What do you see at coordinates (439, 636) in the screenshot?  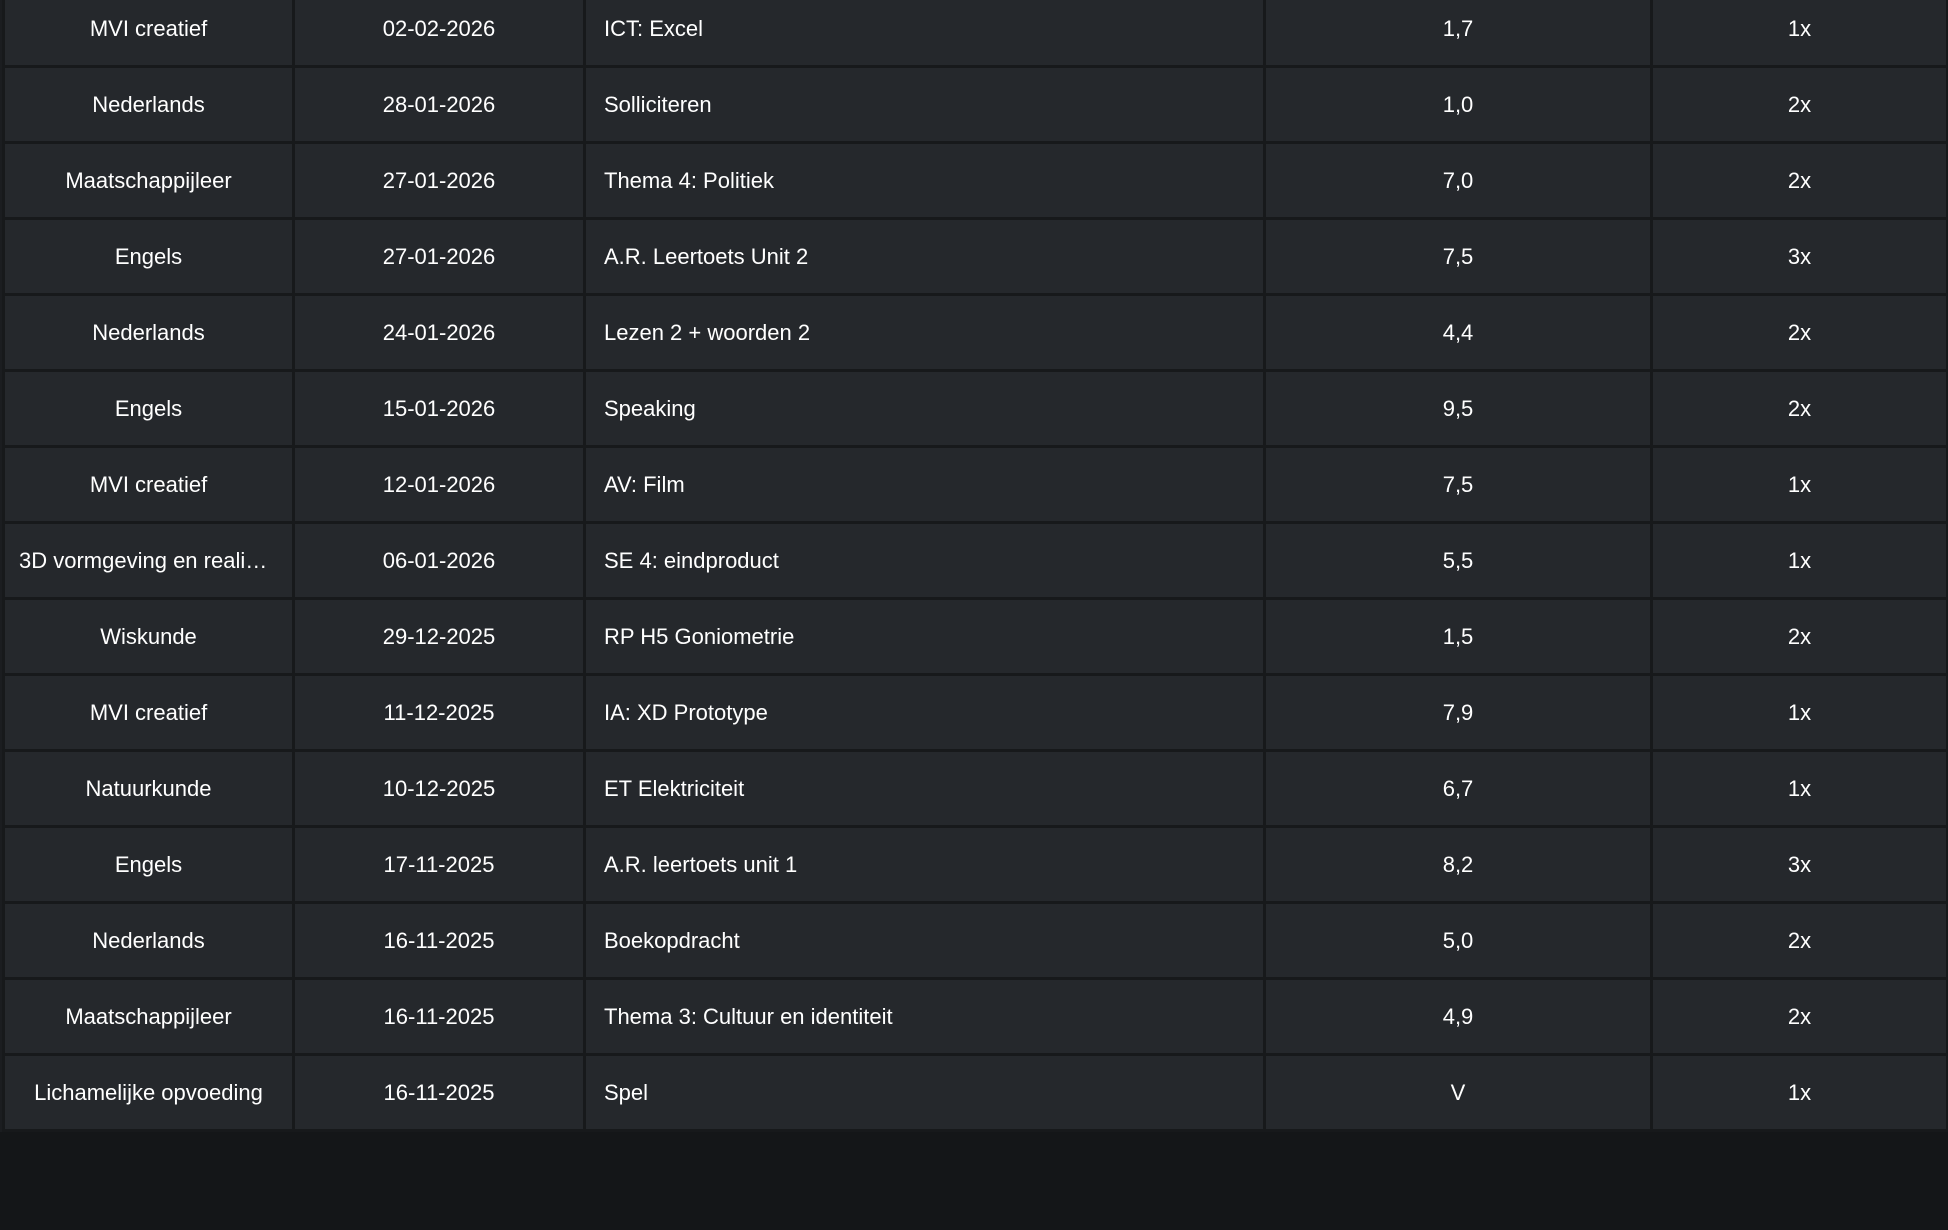 I see `cell-date: 29-12-2025` at bounding box center [439, 636].